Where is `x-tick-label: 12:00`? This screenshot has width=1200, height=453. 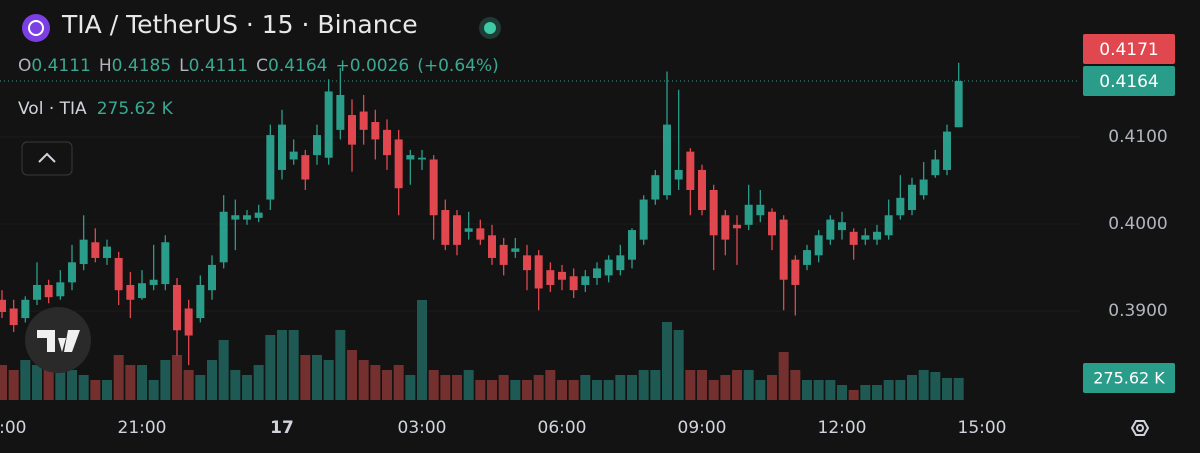
x-tick-label: 12:00 is located at coordinates (842, 428).